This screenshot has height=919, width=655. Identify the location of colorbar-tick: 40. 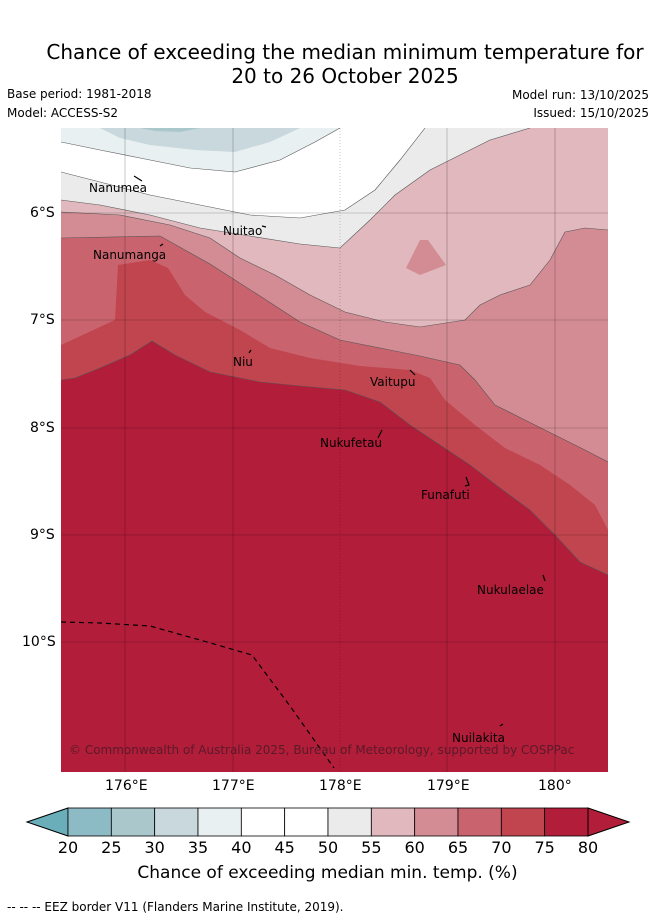
(241, 847).